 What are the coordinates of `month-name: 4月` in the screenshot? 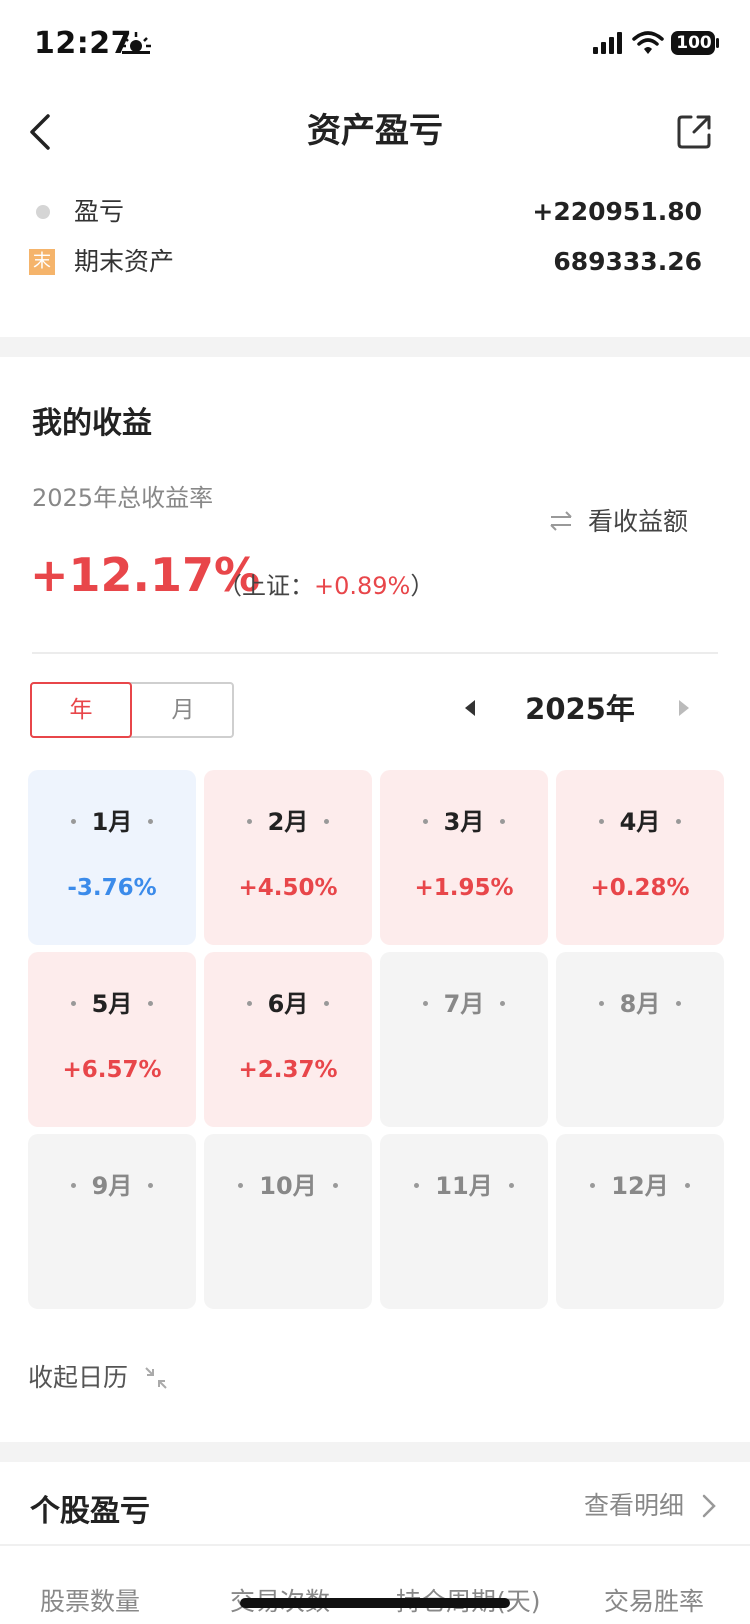 It's located at (640, 822).